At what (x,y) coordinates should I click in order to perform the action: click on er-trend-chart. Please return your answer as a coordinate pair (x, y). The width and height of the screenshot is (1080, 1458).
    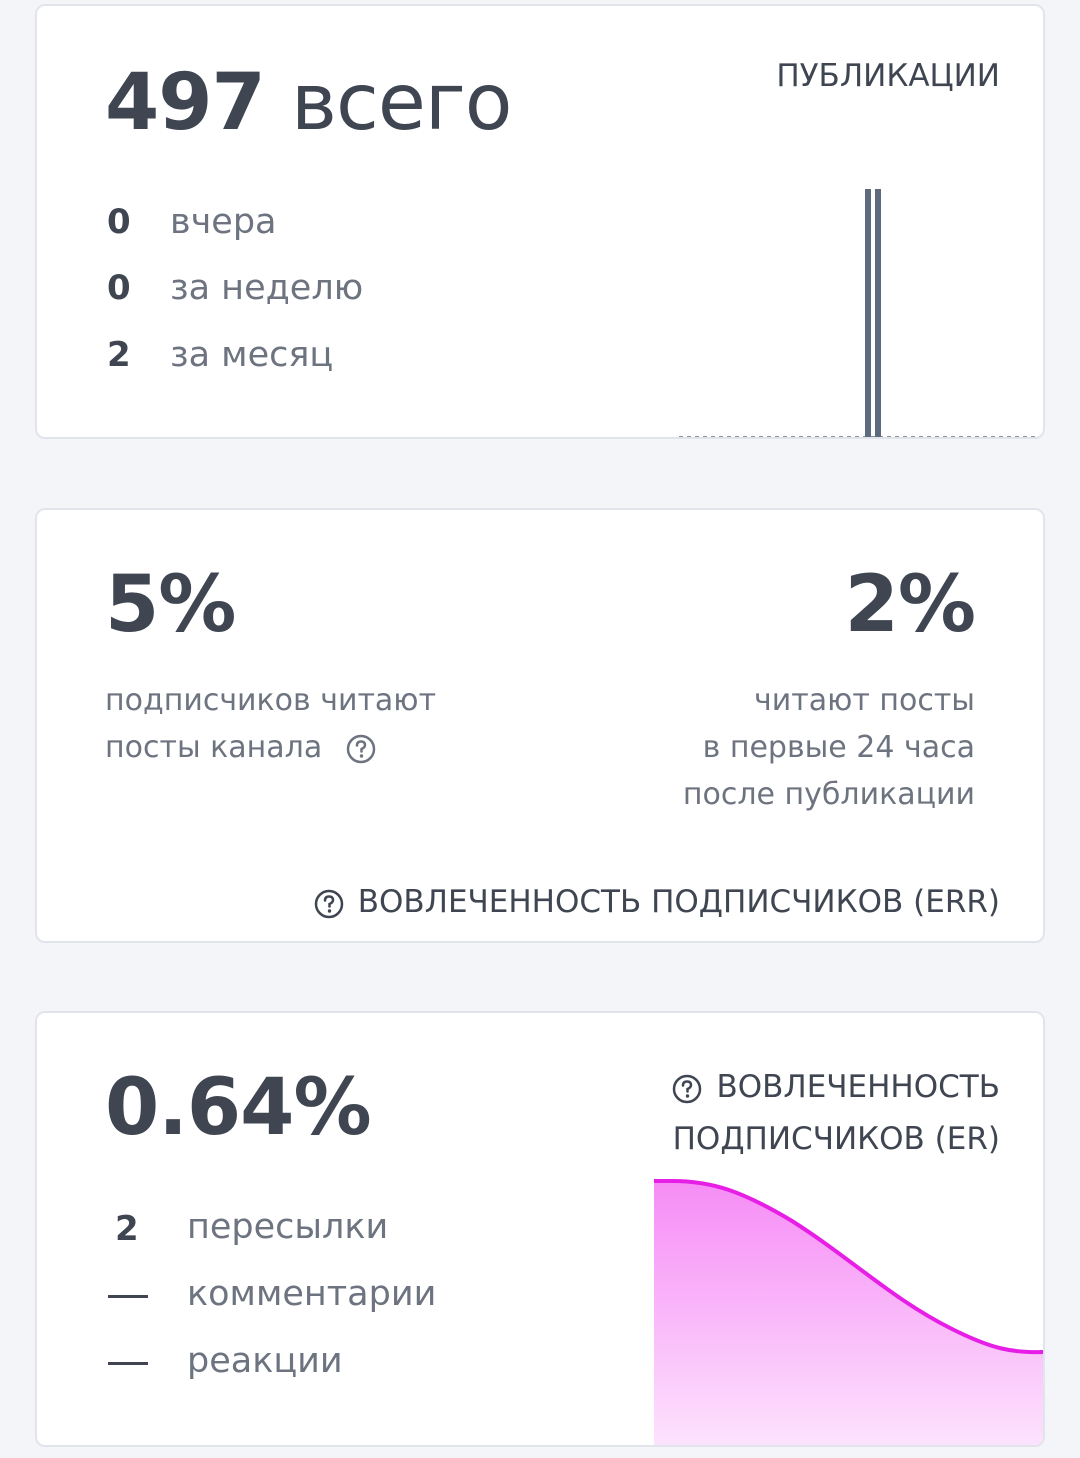
    Looking at the image, I should click on (848, 1312).